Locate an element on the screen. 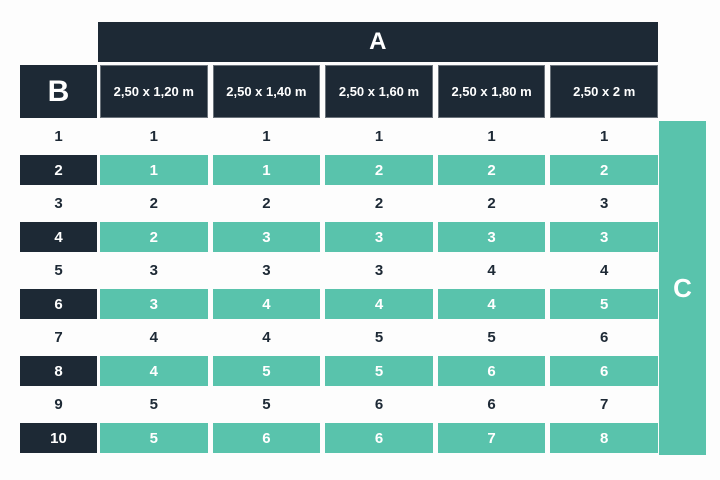 This screenshot has height=480, width=720. row-label-3: 3 is located at coordinates (58, 204).